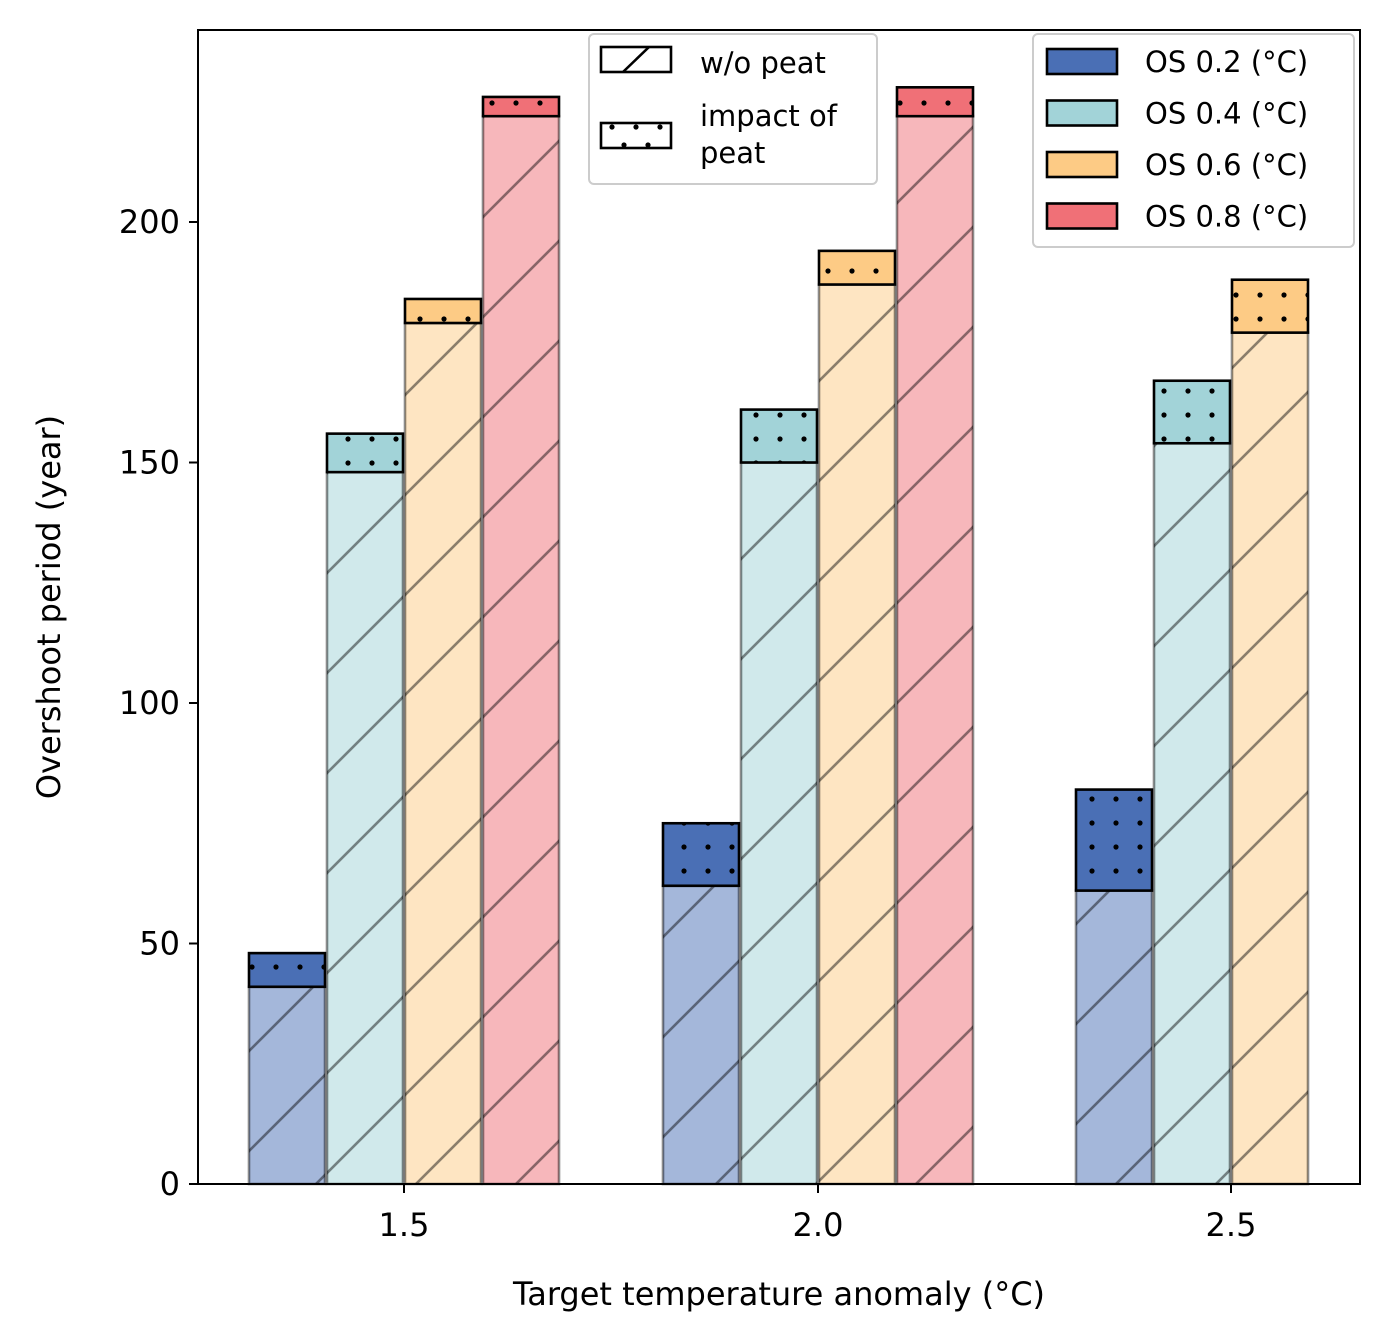 The width and height of the screenshot is (1389, 1344). What do you see at coordinates (149, 463) in the screenshot?
I see `y-tick-label-150: 150` at bounding box center [149, 463].